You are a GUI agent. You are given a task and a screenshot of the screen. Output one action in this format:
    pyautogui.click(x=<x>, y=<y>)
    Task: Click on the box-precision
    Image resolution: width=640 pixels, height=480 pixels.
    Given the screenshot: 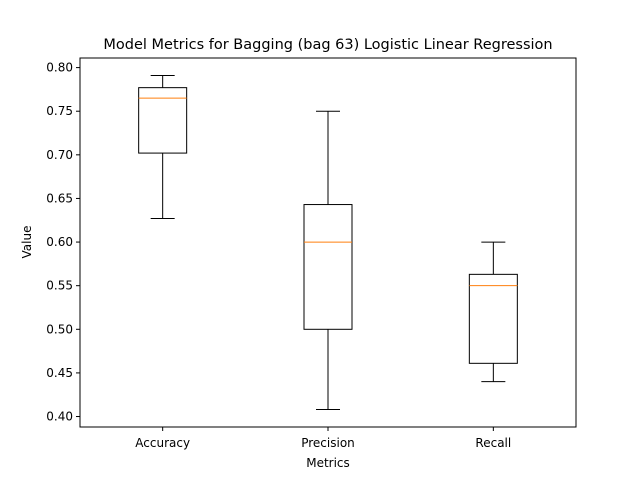 What is the action you would take?
    pyautogui.click(x=328, y=260)
    